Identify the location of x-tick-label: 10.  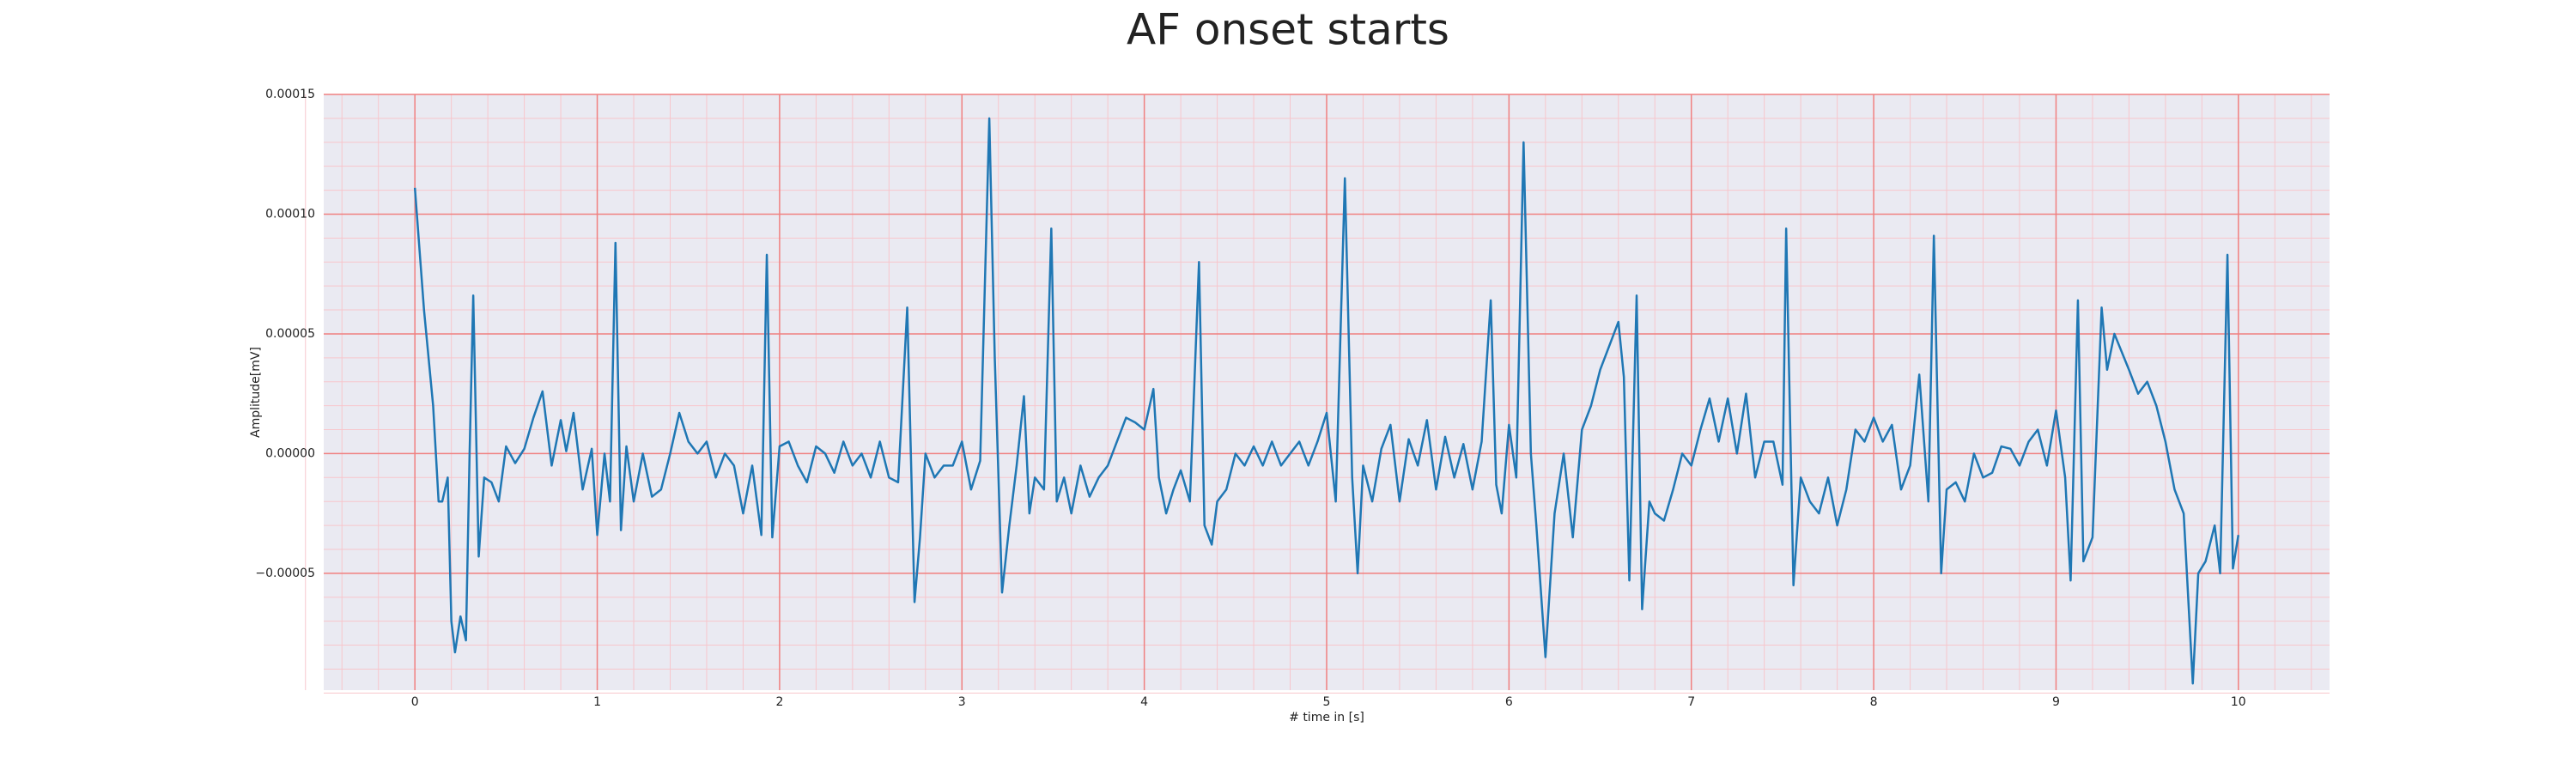
(2238, 702).